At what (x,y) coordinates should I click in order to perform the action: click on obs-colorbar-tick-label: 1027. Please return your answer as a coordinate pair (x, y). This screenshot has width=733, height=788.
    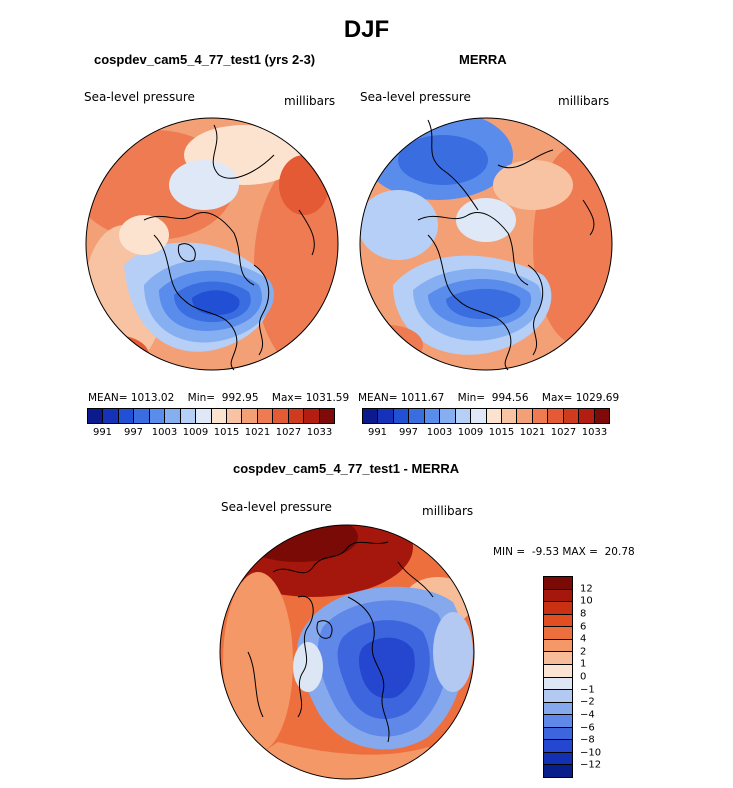
    Looking at the image, I should click on (563, 432).